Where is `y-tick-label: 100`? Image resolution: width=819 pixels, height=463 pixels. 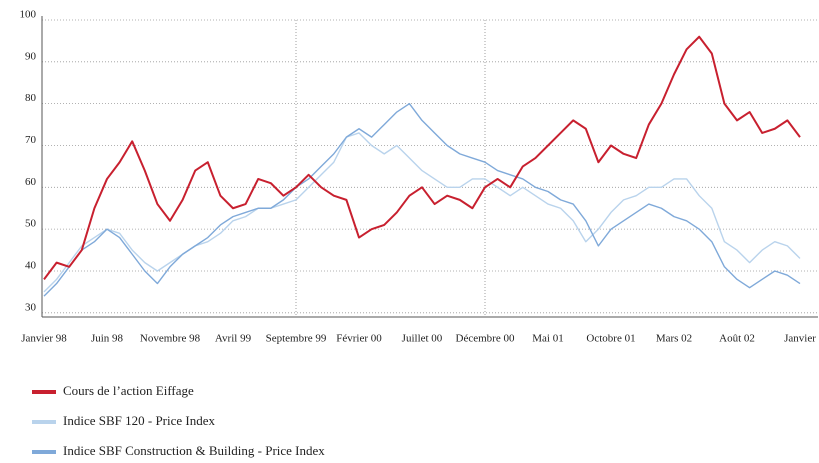 y-tick-label: 100 is located at coordinates (28, 15).